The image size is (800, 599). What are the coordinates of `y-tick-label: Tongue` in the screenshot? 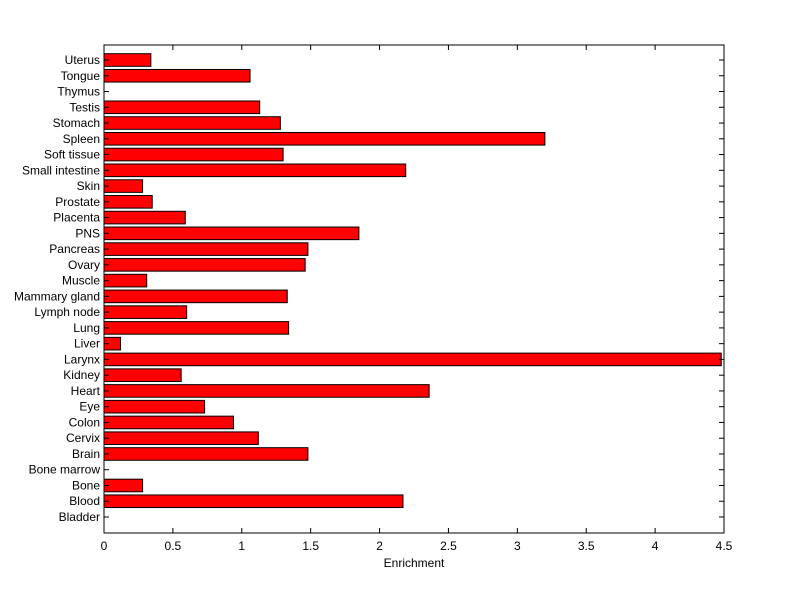 It's located at (81, 76).